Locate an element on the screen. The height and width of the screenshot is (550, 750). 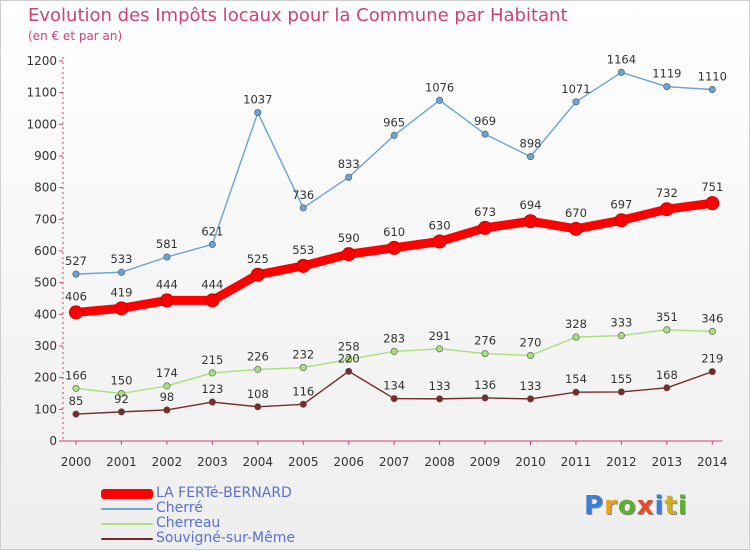
data-label: 630 is located at coordinates (440, 226).